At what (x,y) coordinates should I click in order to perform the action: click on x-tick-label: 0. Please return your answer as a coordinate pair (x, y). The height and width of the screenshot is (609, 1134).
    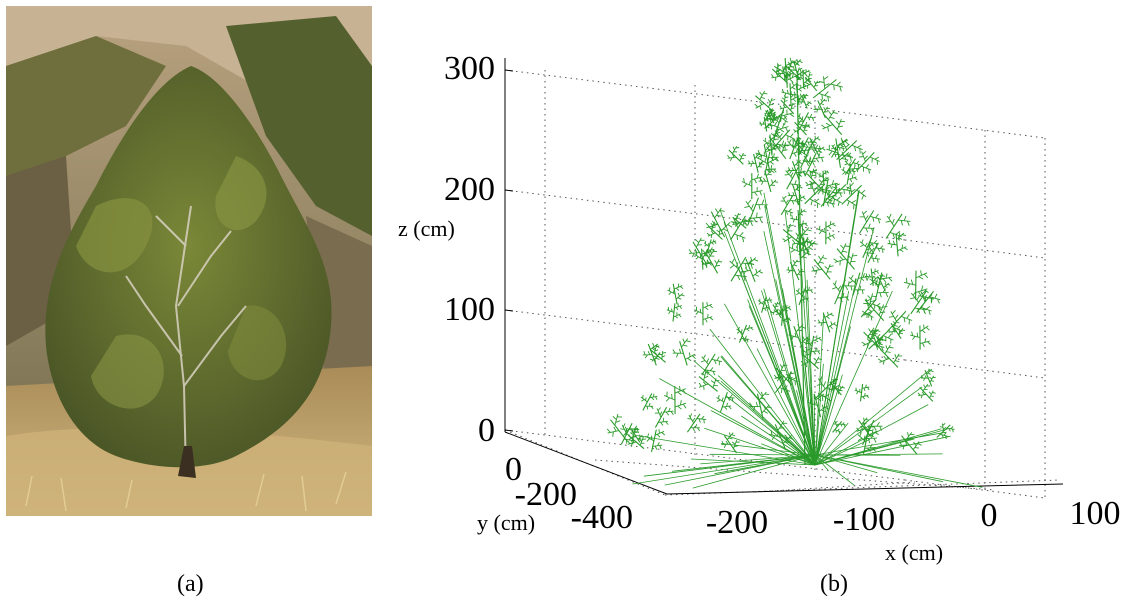
    Looking at the image, I should click on (989, 515).